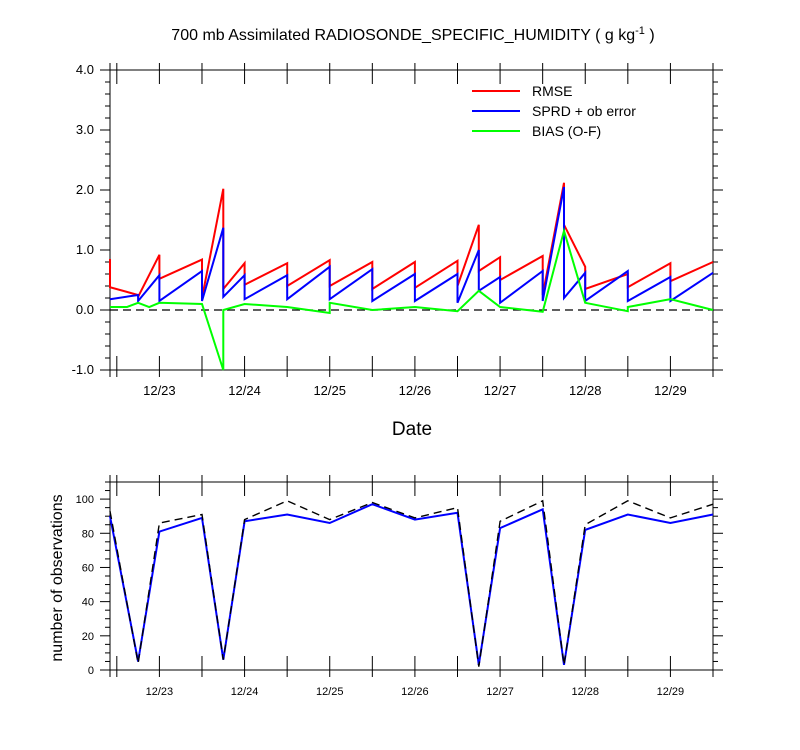 The height and width of the screenshot is (750, 800). I want to click on top-y-tick-label: 0.0, so click(85, 309).